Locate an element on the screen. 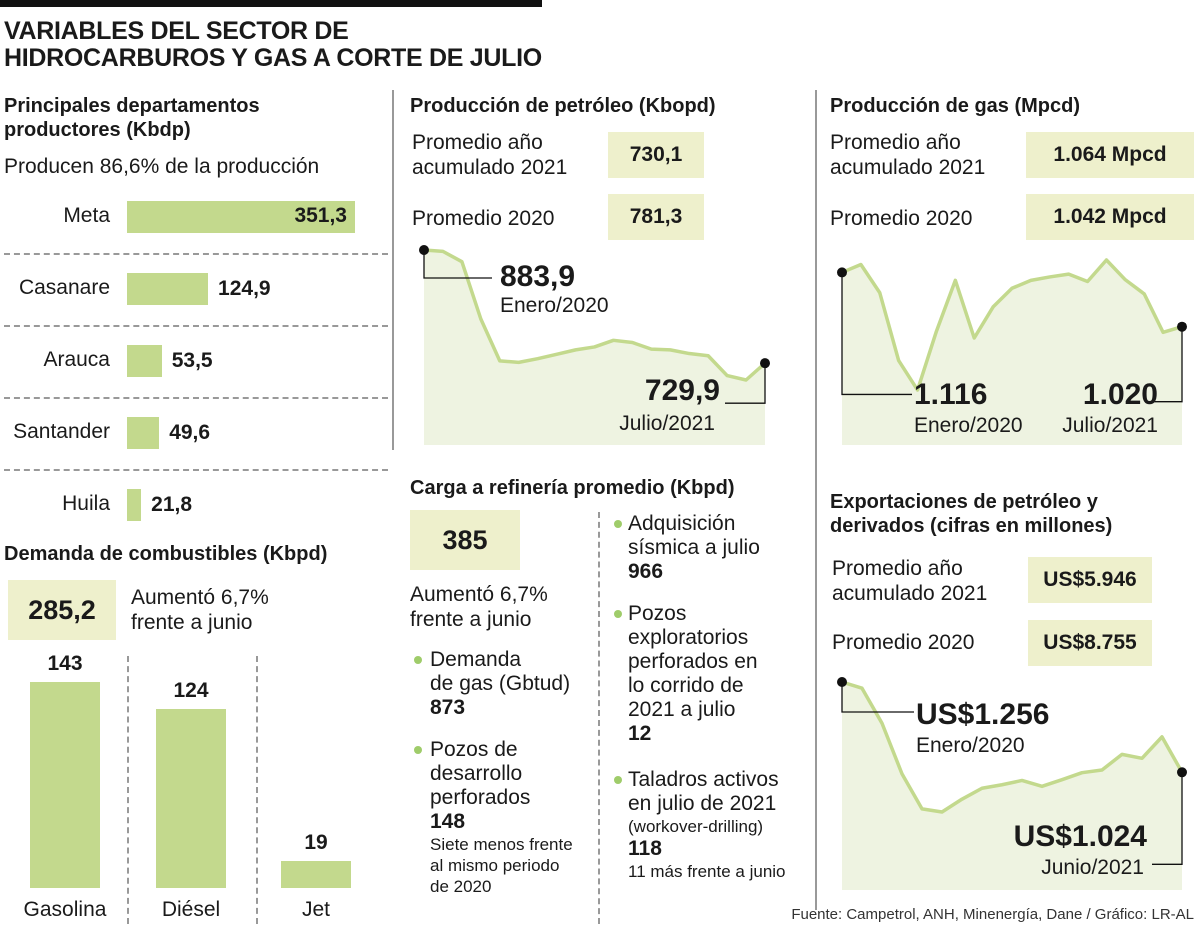  refinery-note-line1: Aumentó 6,7% is located at coordinates (479, 594).